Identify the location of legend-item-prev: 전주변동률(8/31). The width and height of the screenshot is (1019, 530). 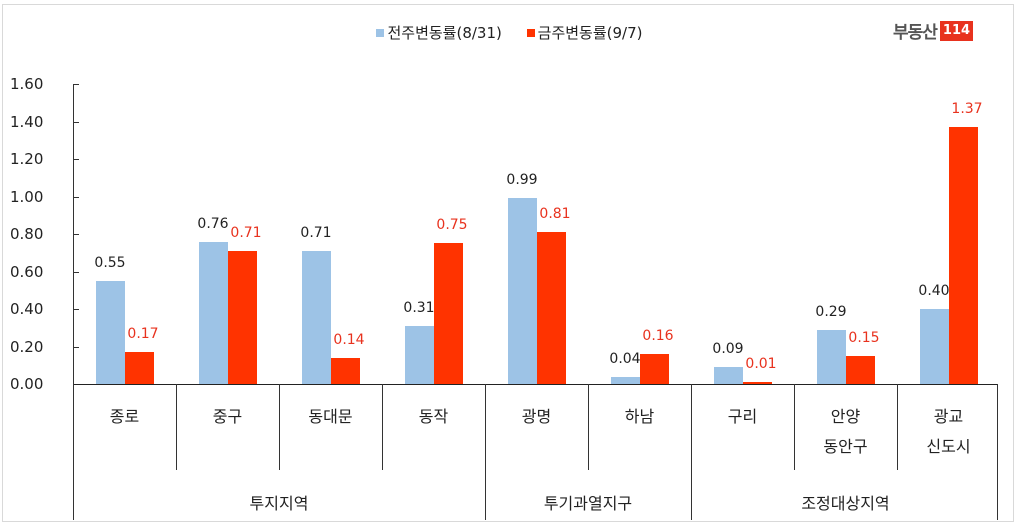
(439, 32).